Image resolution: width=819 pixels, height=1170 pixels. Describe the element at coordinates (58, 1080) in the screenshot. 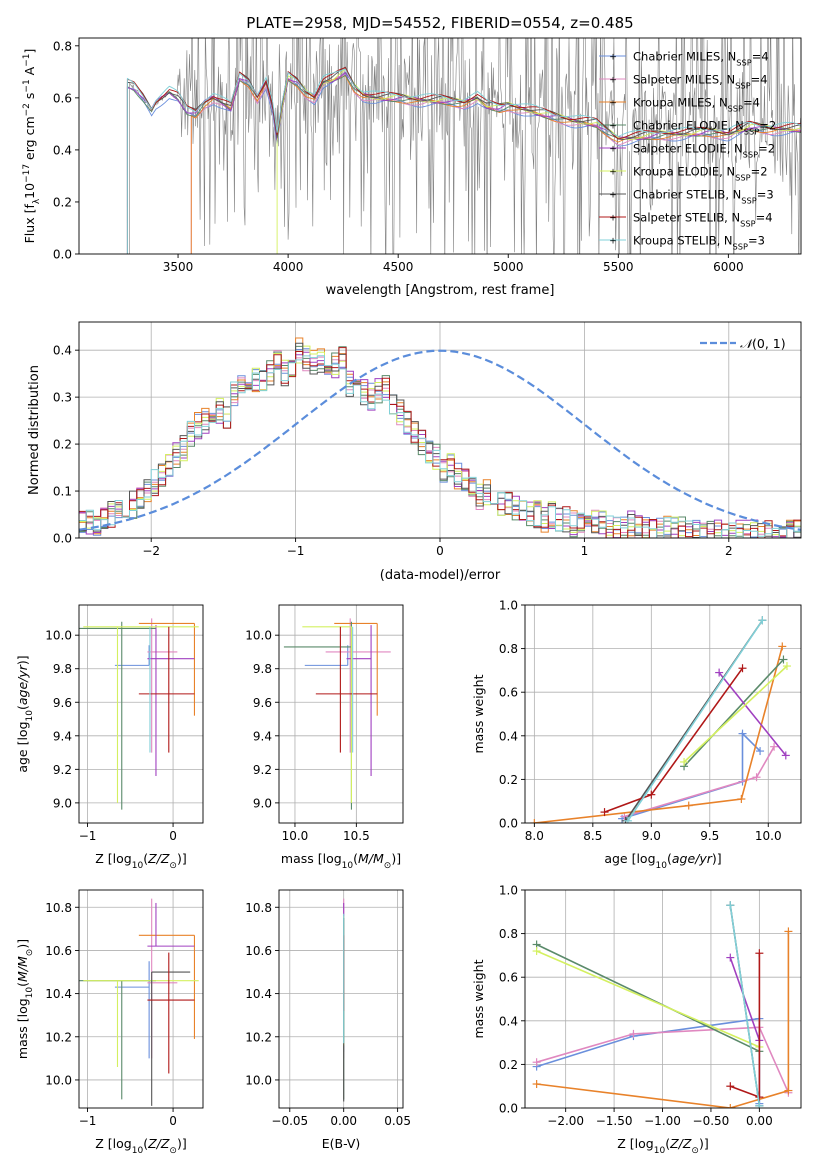

I see `y-tick-label: 10.0` at that location.